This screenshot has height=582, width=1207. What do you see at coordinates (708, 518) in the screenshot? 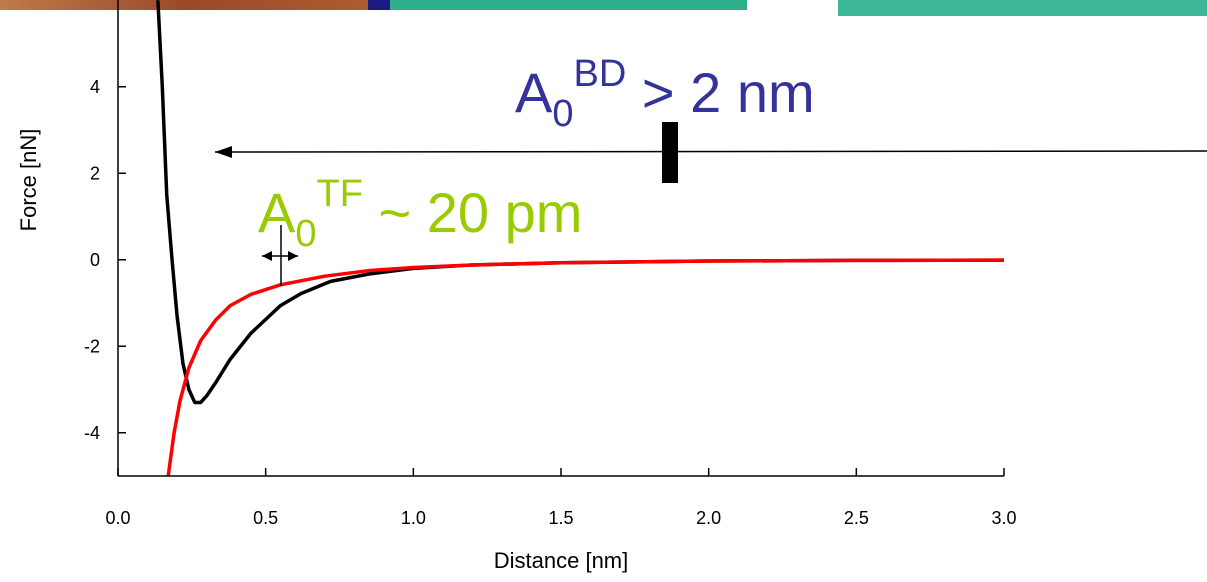
I see `x-tick-label: 2.0` at bounding box center [708, 518].